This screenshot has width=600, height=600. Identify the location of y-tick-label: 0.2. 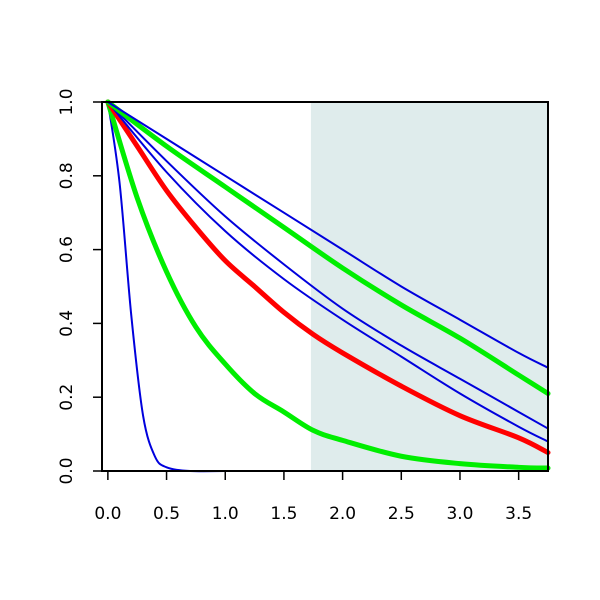
(67, 397).